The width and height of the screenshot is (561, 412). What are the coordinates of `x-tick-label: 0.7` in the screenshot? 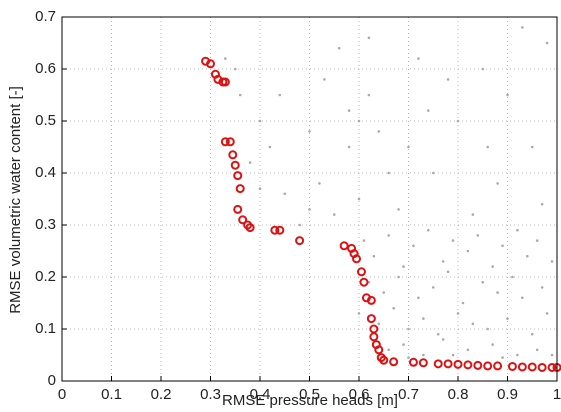 It's located at (408, 394).